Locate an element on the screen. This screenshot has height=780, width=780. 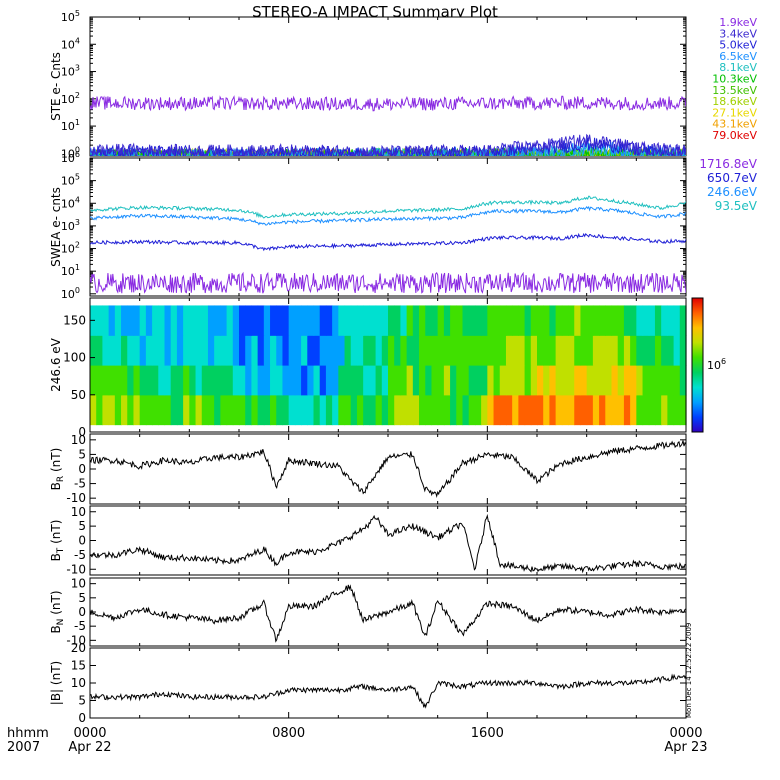
ste-y-tick-exp: 3 is located at coordinates (77, 68).